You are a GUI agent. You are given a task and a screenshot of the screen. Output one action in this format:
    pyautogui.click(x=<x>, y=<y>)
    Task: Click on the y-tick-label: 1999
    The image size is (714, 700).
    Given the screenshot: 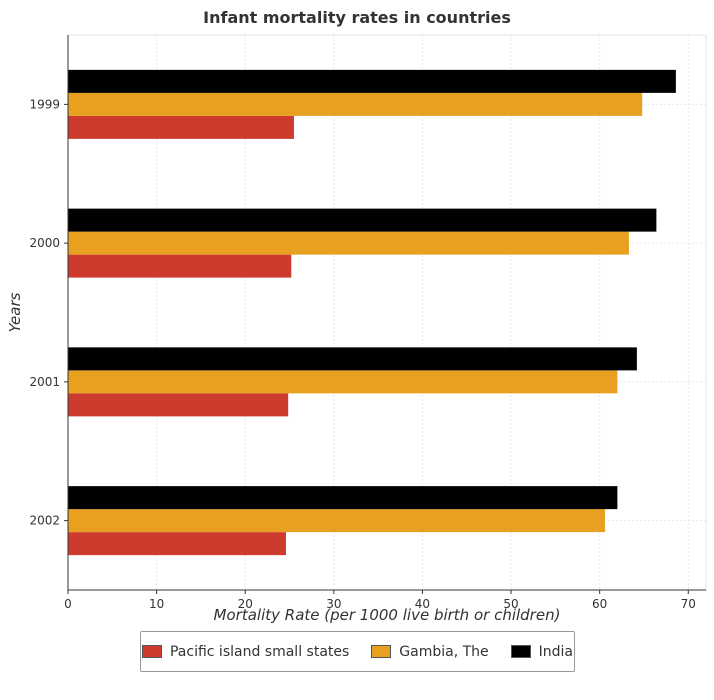 What is the action you would take?
    pyautogui.click(x=44, y=104)
    